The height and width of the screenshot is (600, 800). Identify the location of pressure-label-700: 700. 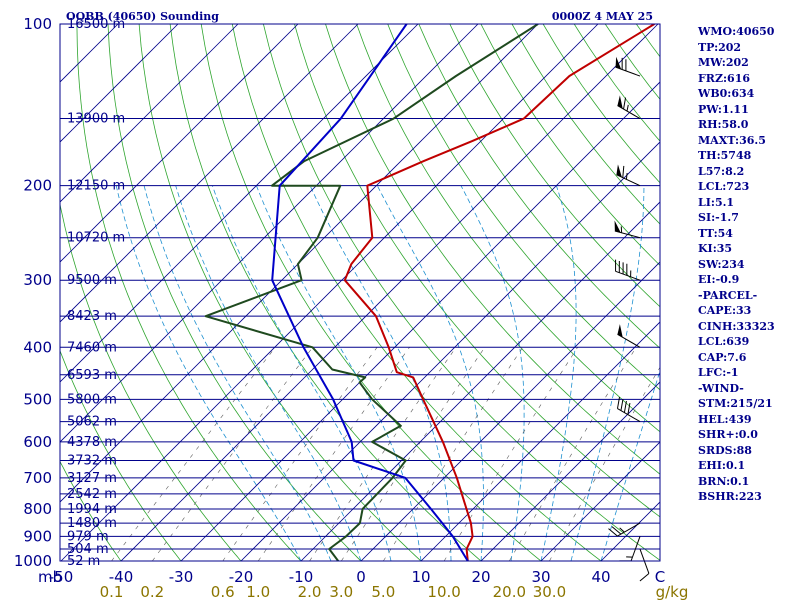
(37, 478).